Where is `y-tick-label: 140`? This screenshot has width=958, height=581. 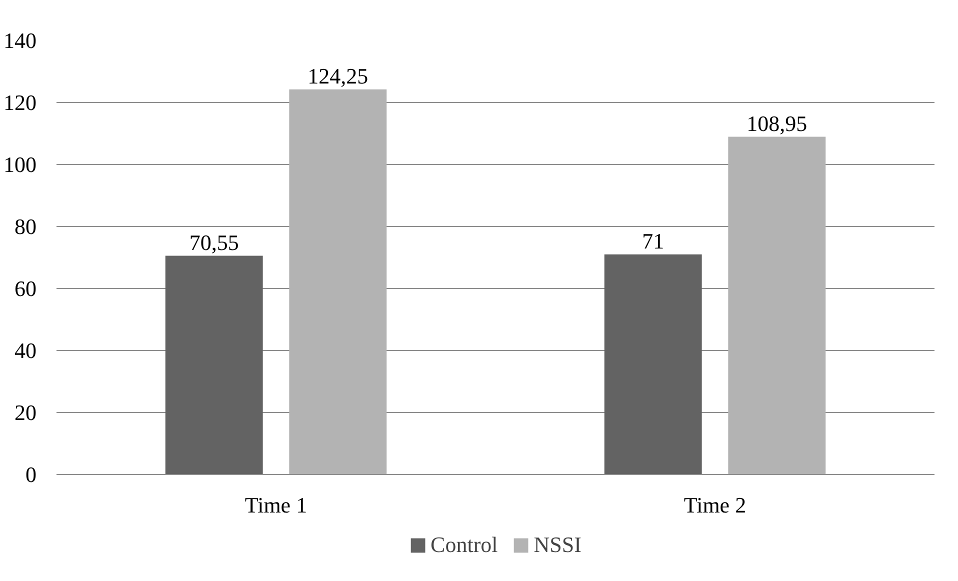 y-tick-label: 140 is located at coordinates (20, 40).